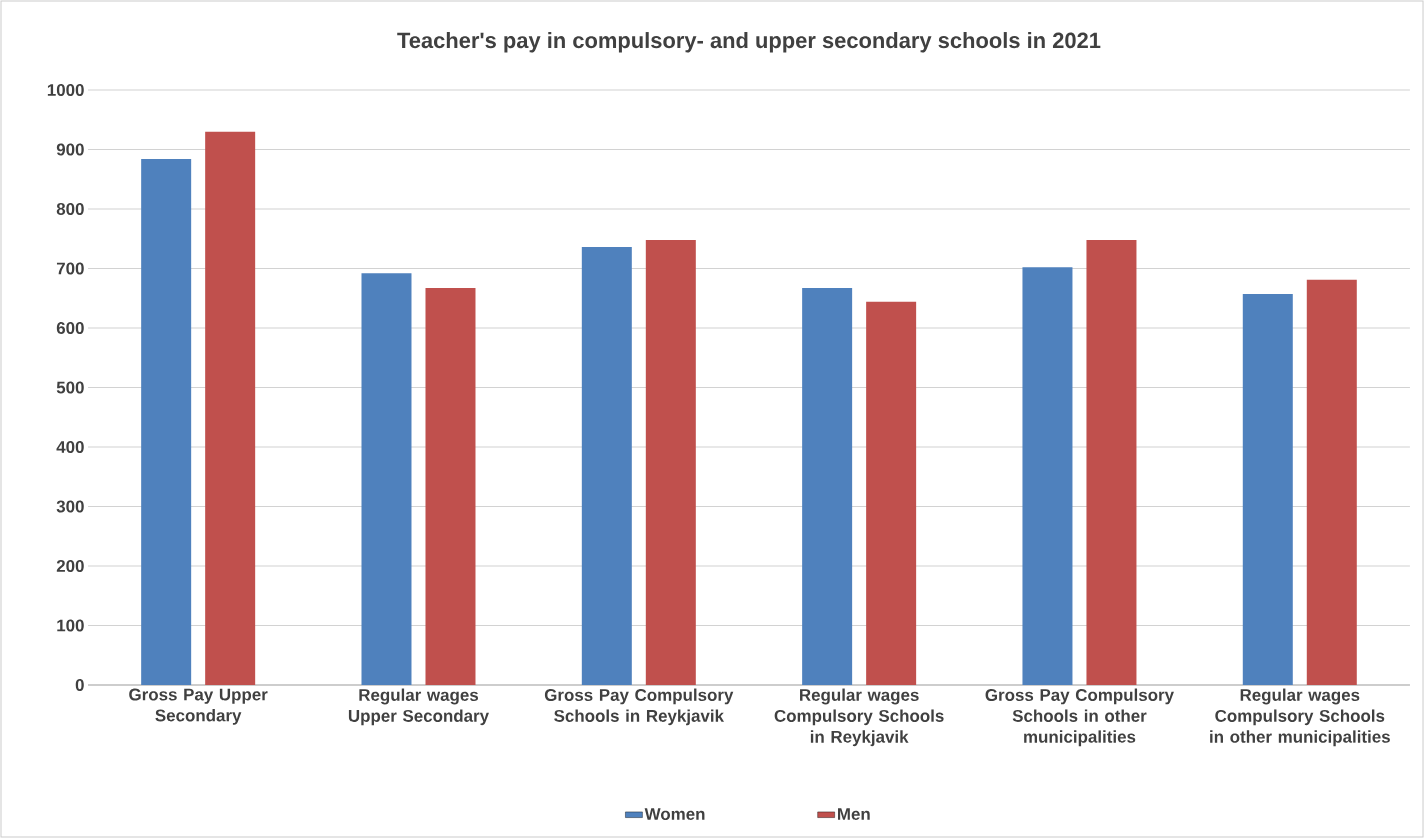 This screenshot has width=1424, height=838. What do you see at coordinates (70, 149) in the screenshot?
I see `y-tick-label: 900` at bounding box center [70, 149].